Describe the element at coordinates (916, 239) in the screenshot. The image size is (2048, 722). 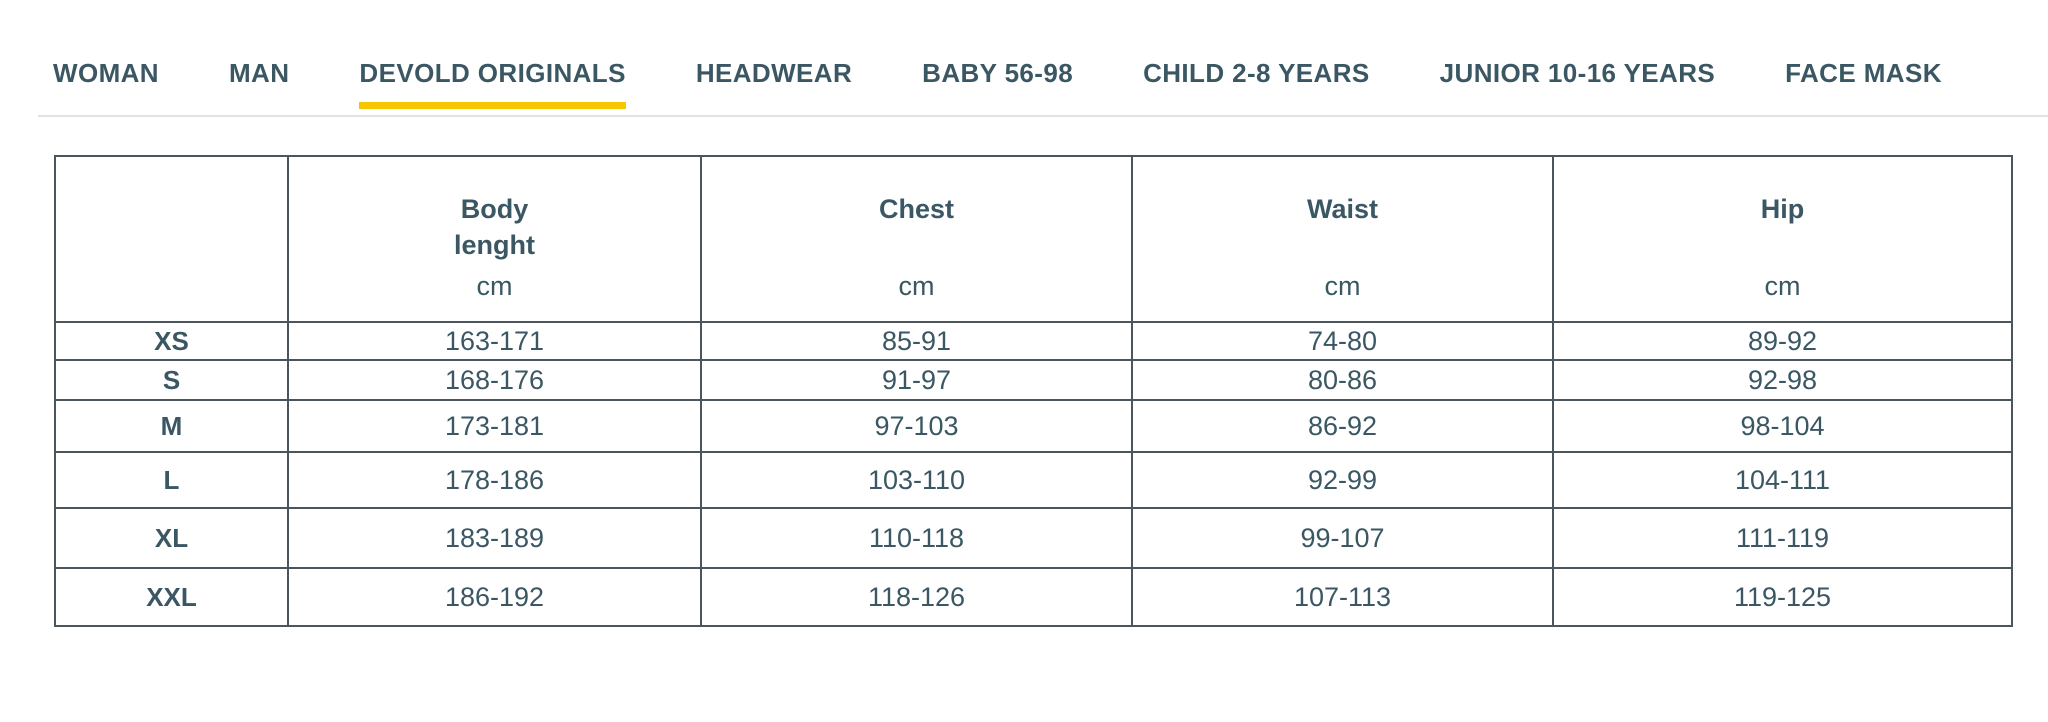
I see `column-header-chest: Chest cm` at that location.